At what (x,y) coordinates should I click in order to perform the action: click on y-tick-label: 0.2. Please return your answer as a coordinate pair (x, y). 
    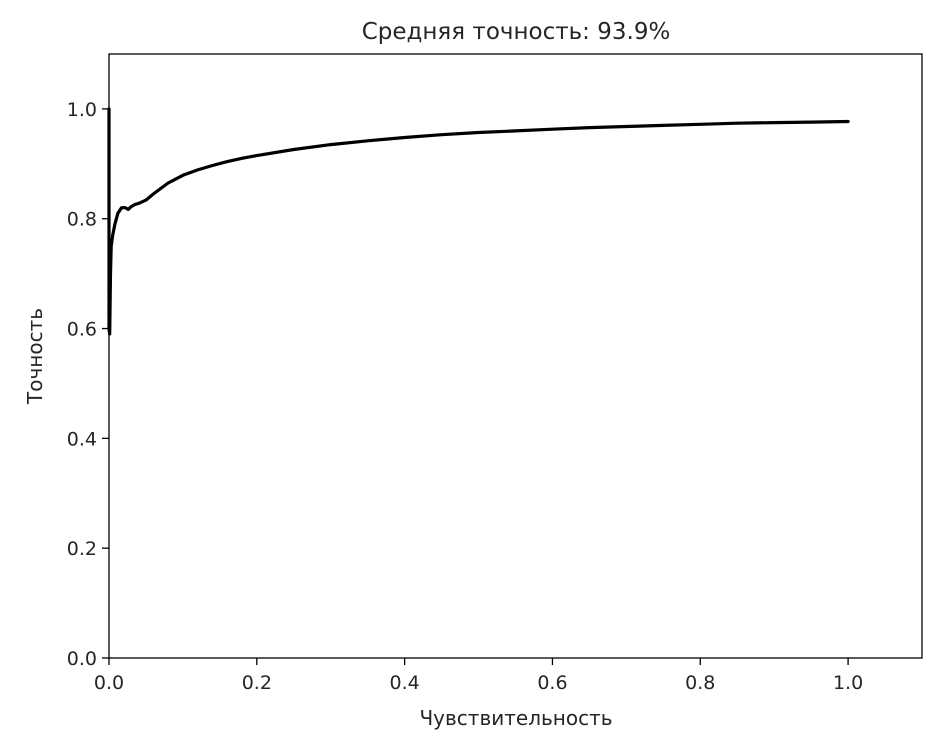
    Looking at the image, I should click on (82, 549).